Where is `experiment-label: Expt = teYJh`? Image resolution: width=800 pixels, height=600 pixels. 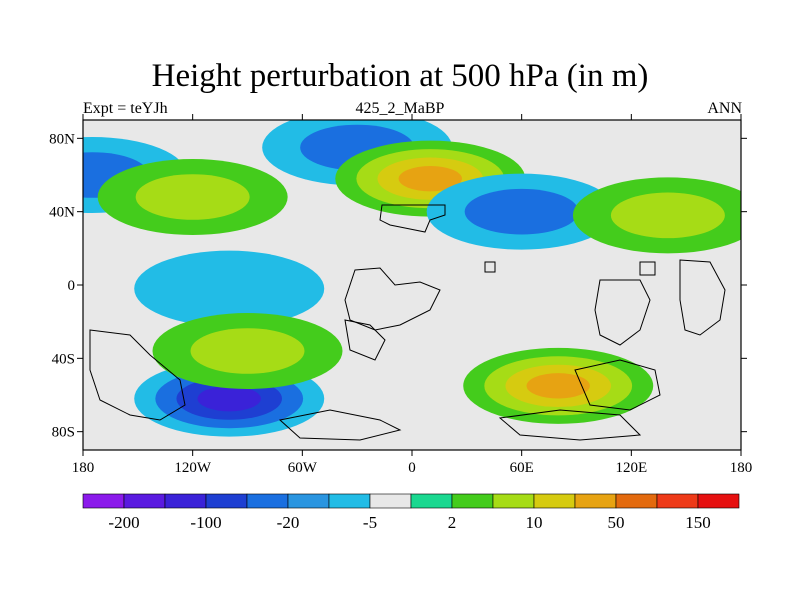
experiment-label: Expt = teYJh is located at coordinates (125, 108).